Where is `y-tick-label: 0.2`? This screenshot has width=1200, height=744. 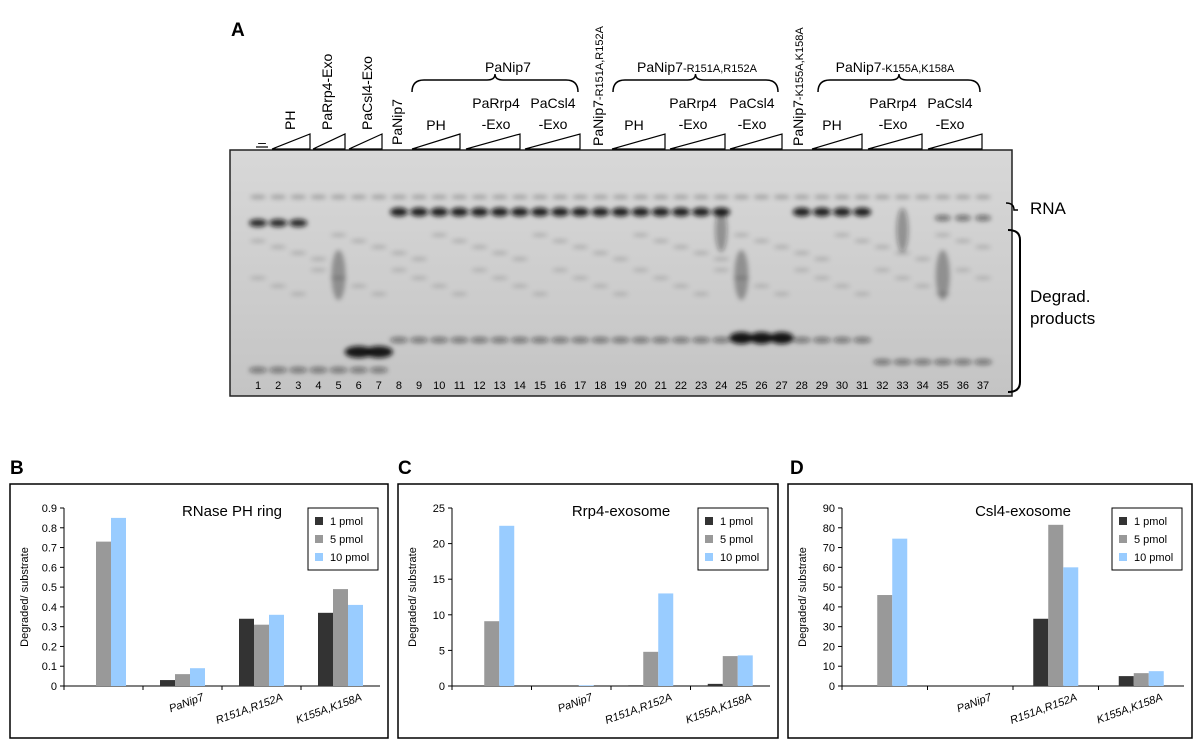
y-tick-label: 0.2 is located at coordinates (49, 647).